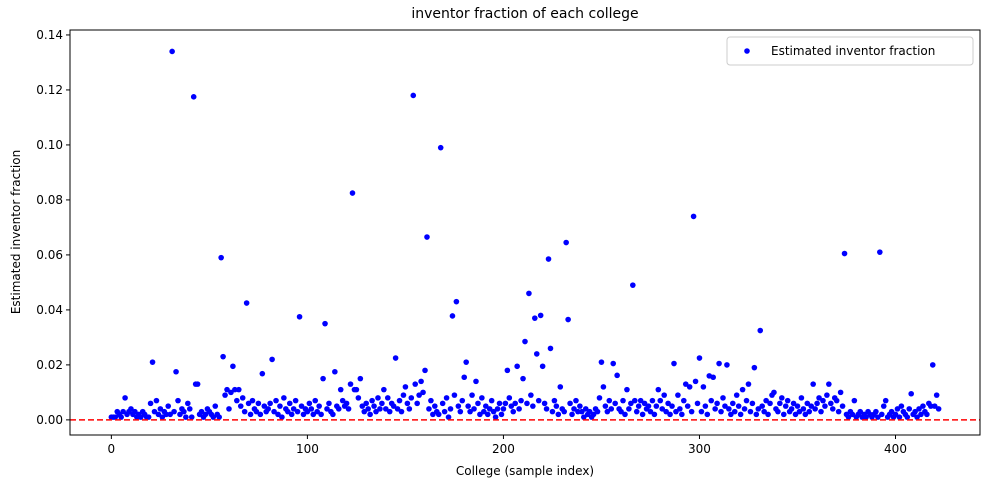  Describe the element at coordinates (16, 232) in the screenshot. I see `y-axis-label: Estimated inventor fraction` at that location.